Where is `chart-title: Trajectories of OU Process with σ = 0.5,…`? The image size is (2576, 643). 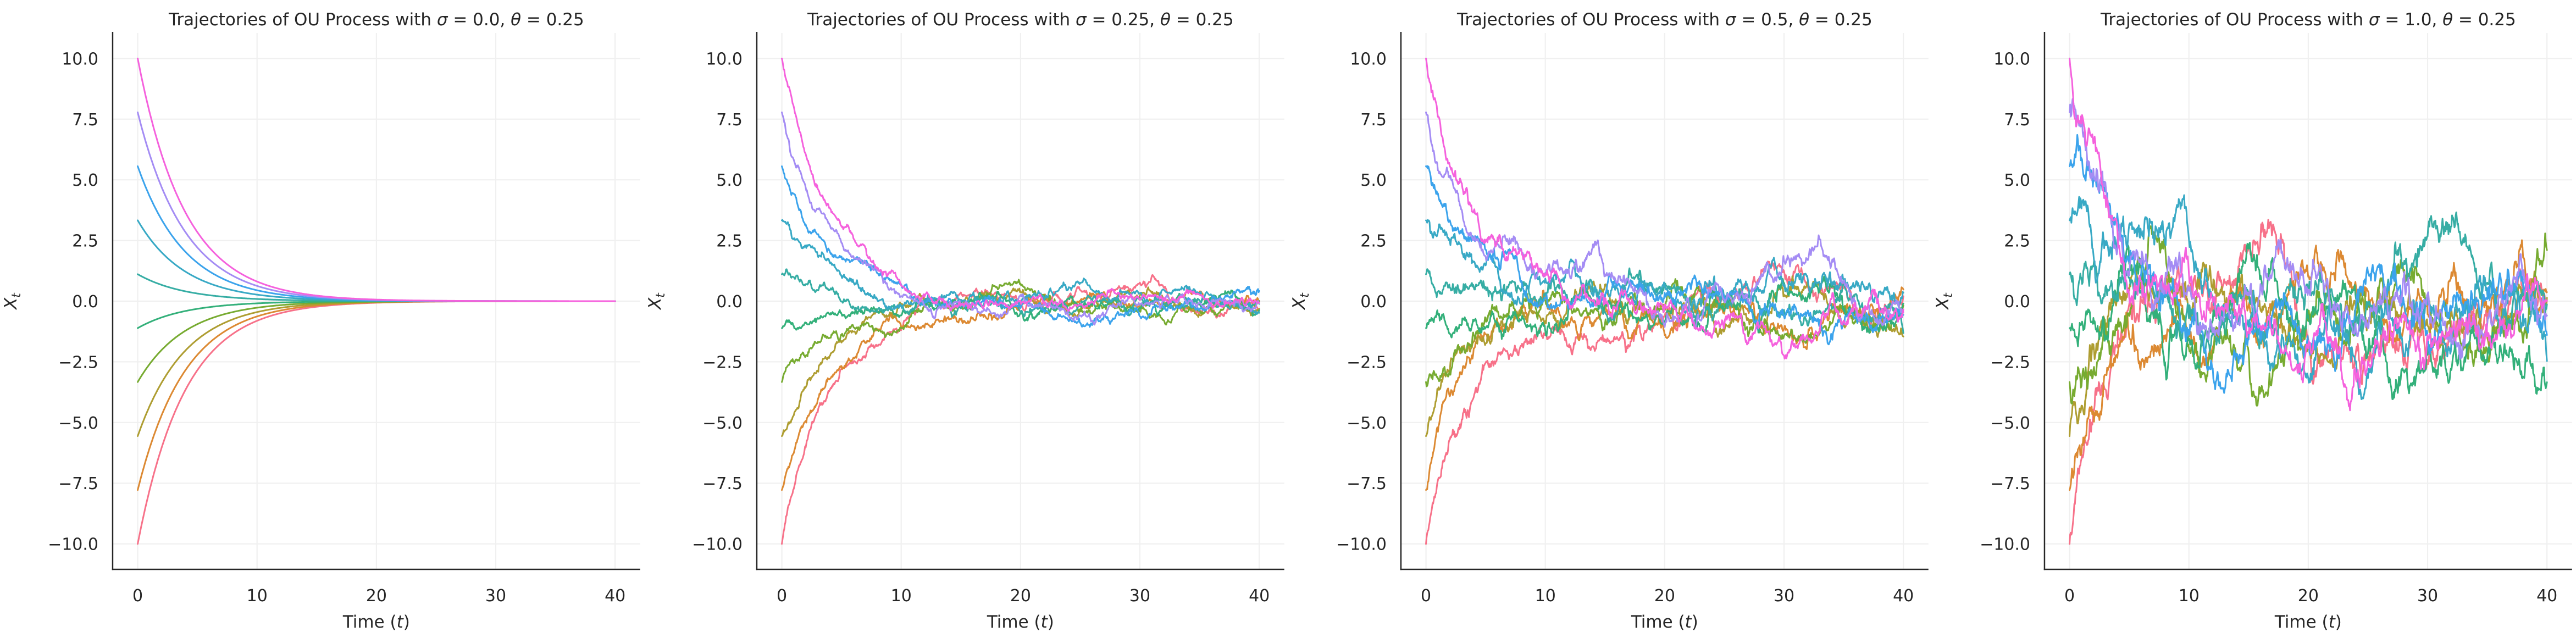 chart-title: Trajectories of OU Process with σ = 0.5,… is located at coordinates (1664, 20).